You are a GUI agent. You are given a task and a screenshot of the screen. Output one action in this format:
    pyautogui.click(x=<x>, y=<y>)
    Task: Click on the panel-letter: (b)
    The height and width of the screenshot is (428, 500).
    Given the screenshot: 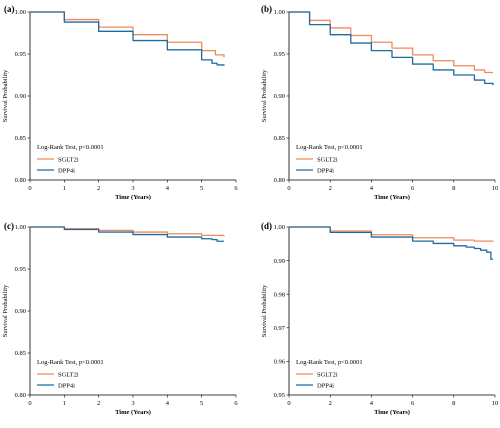 What is the action you would take?
    pyautogui.click(x=266, y=9)
    